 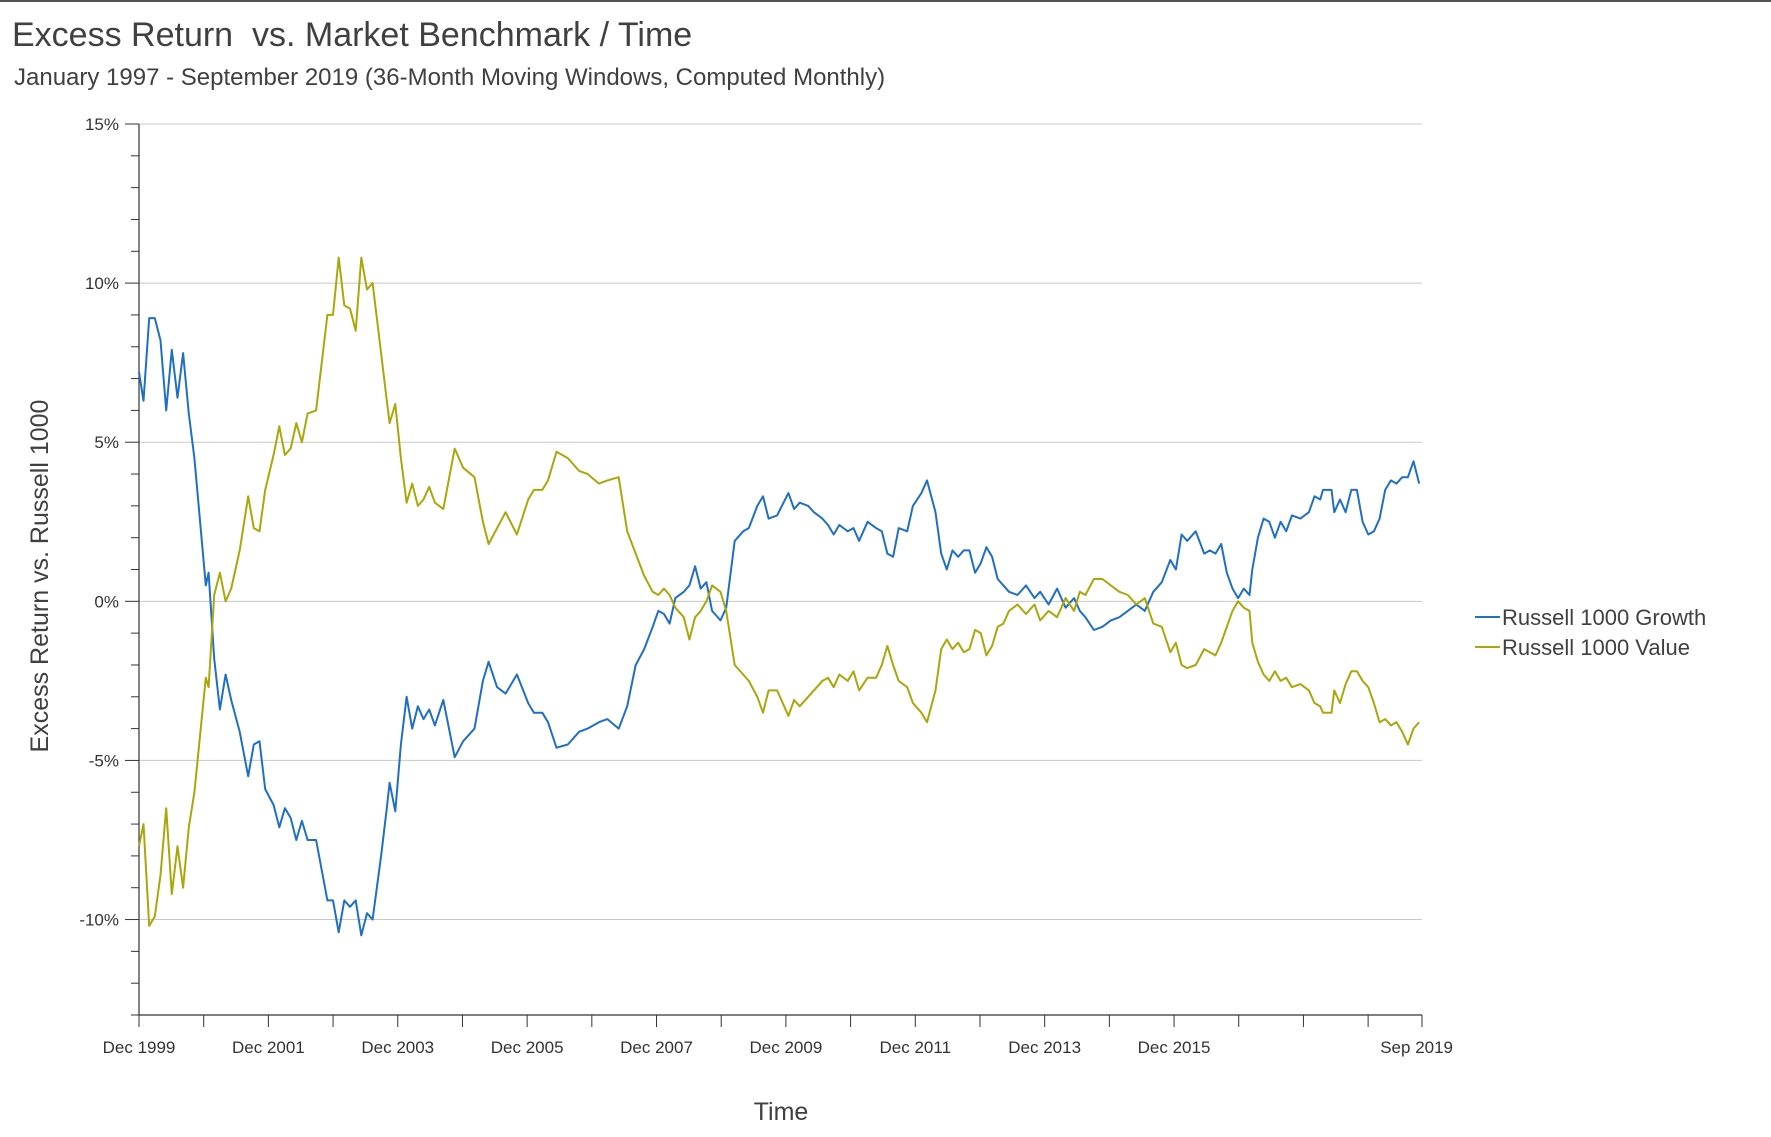 What do you see at coordinates (1604, 617) in the screenshot?
I see `legend-label: Russell 1000 Growth` at bounding box center [1604, 617].